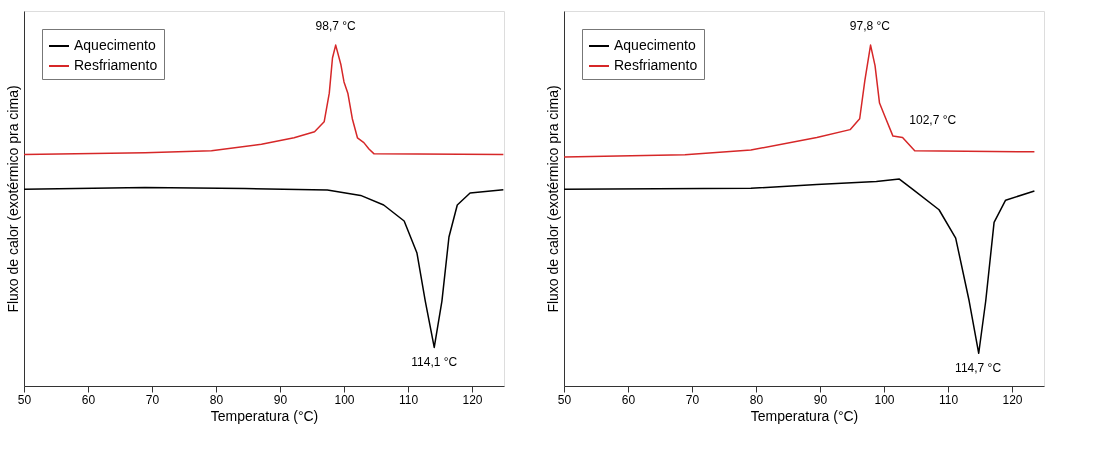 The image size is (1106, 465). Describe the element at coordinates (336, 26) in the screenshot. I see `annotation: 98,7 °C` at that location.